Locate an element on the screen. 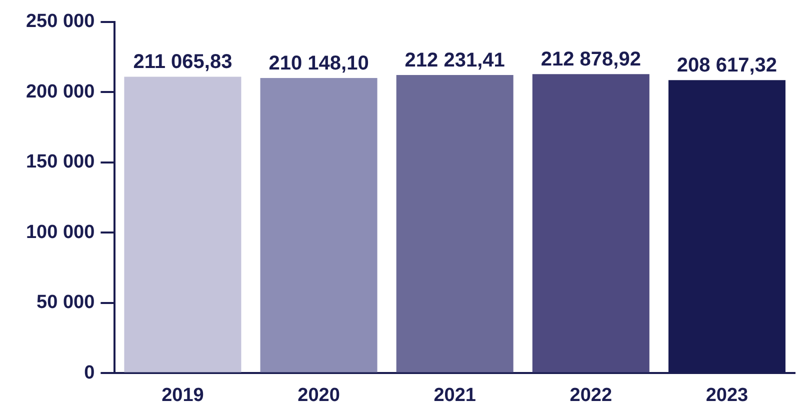 This screenshot has width=811, height=416. y-tick-label: 0 is located at coordinates (89, 373).